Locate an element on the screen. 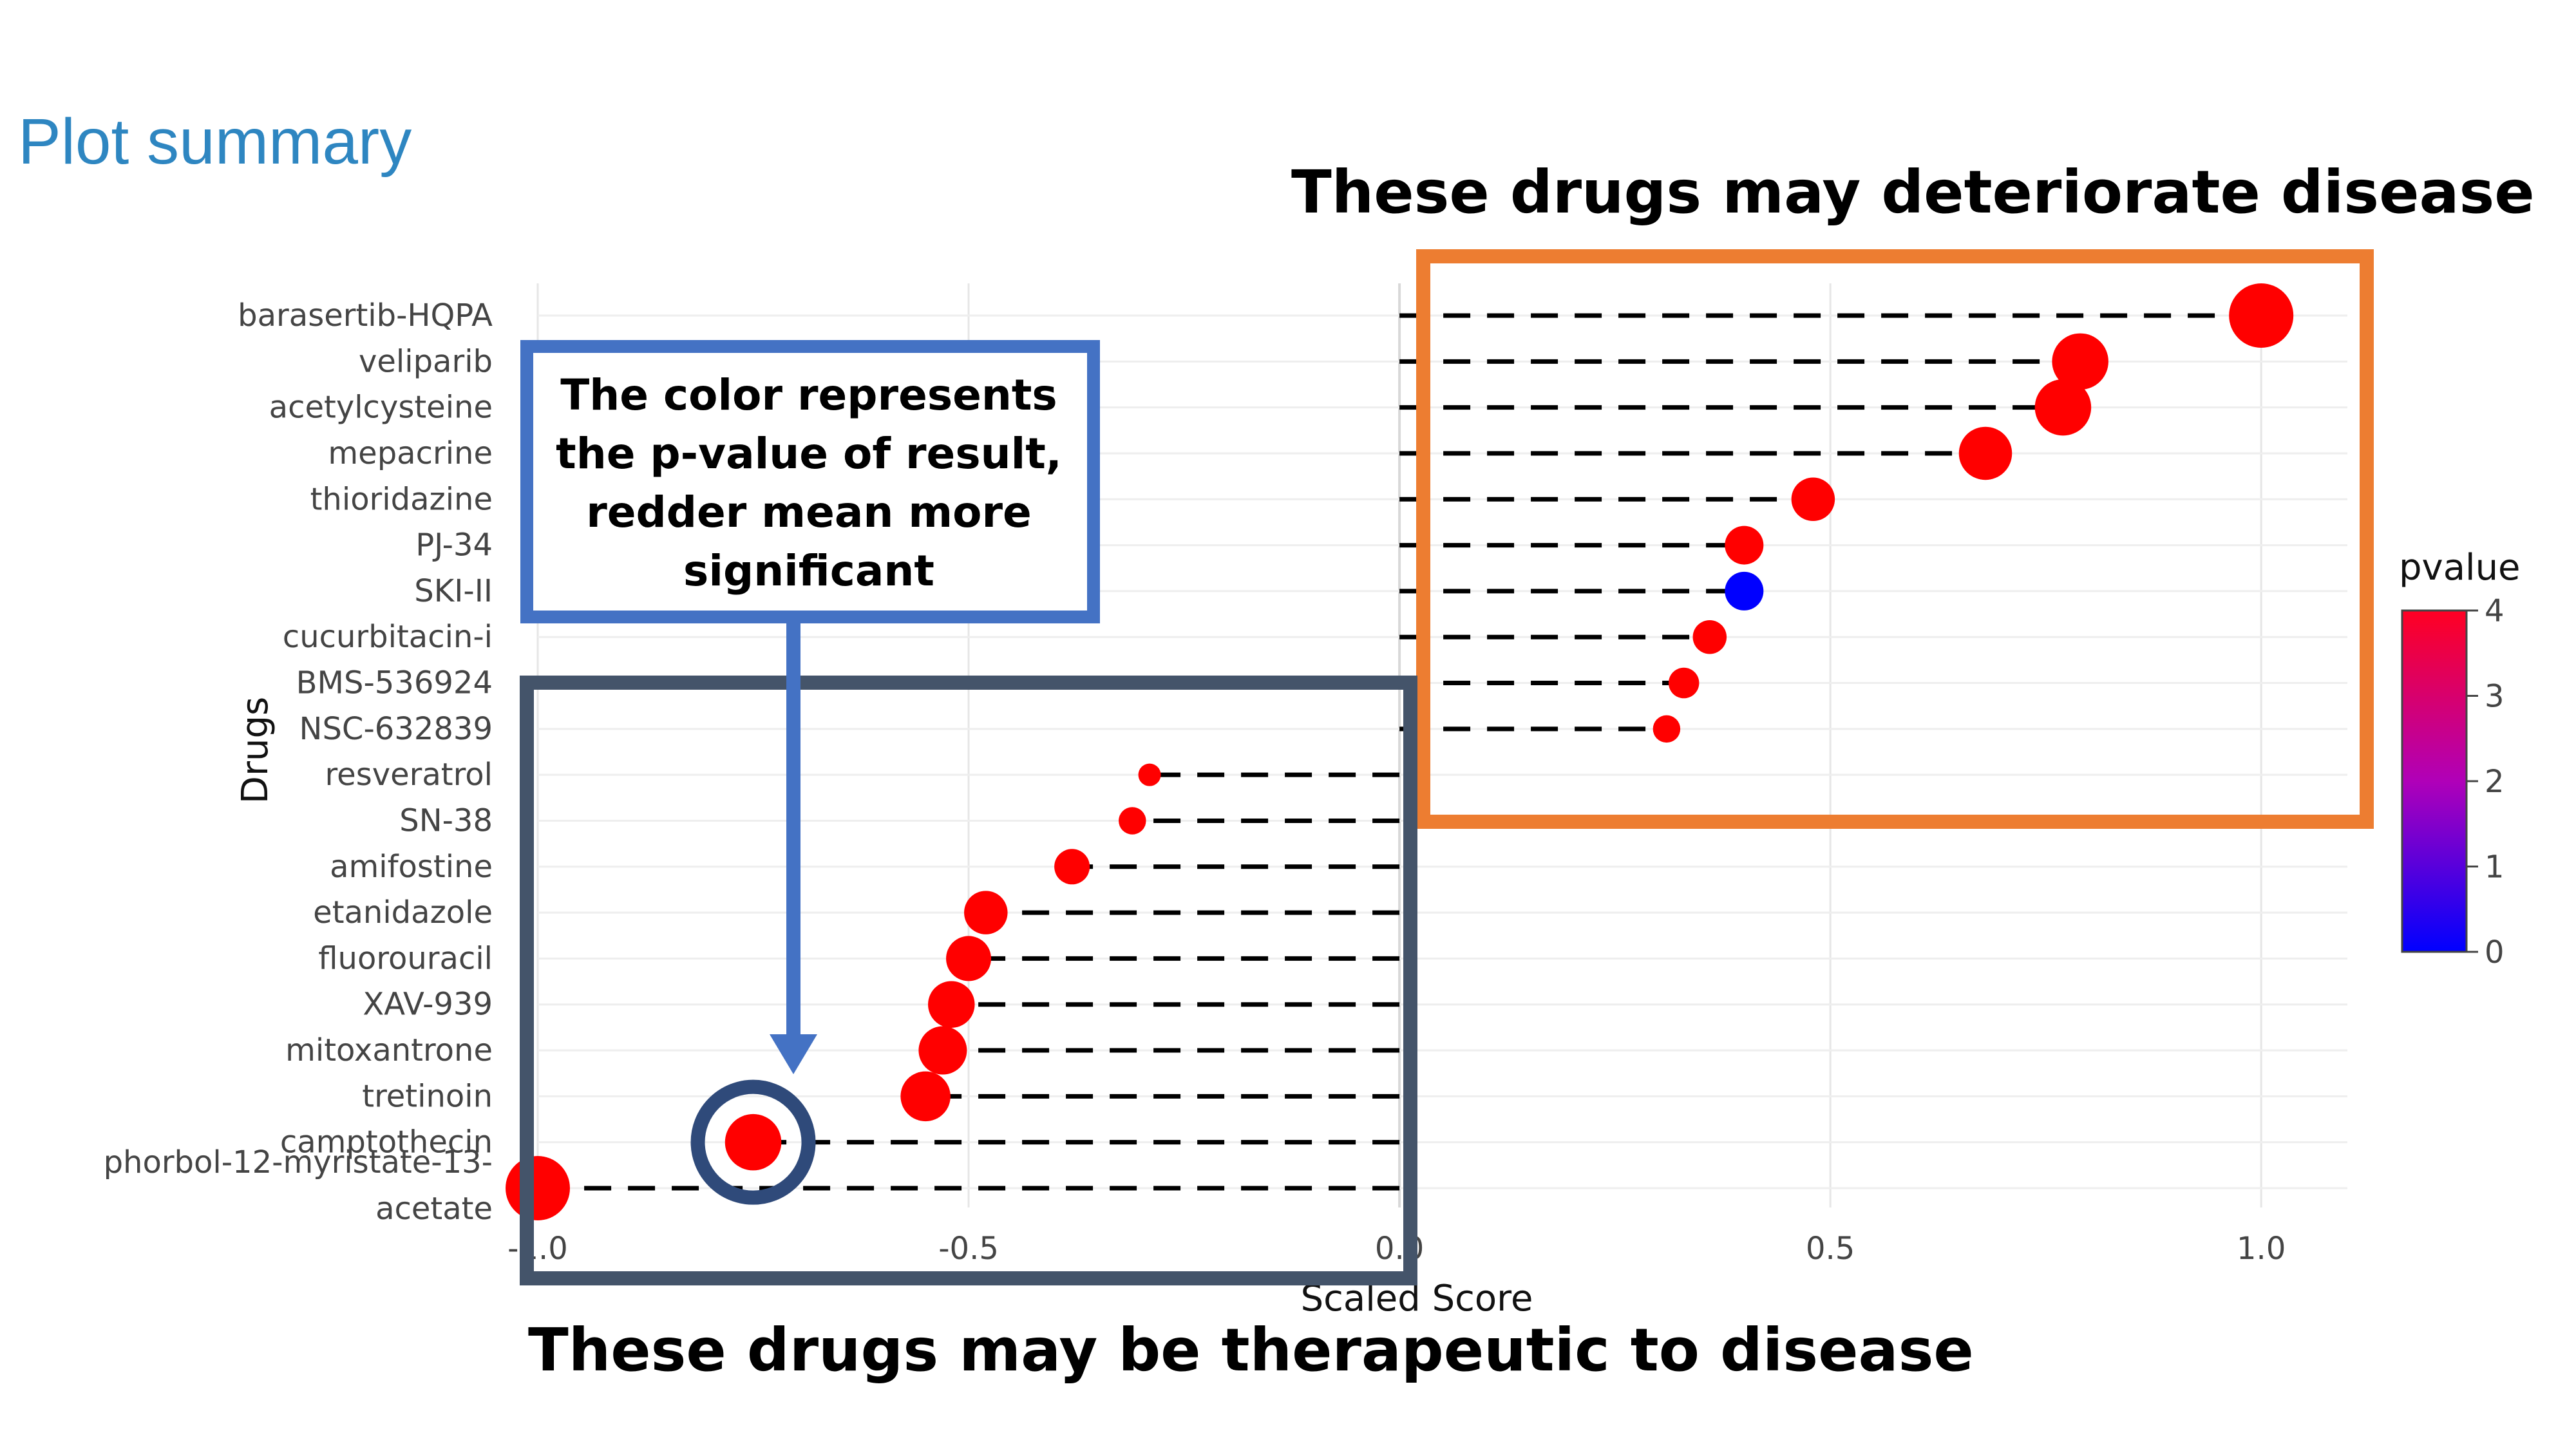  y-tick-label: thioridazine is located at coordinates (401, 499).